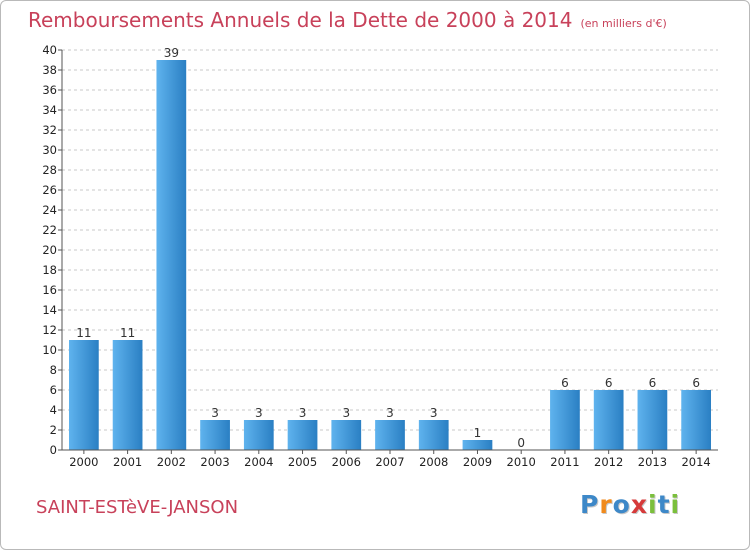 The width and height of the screenshot is (750, 550). I want to click on y-tick-label: 30, so click(49, 150).